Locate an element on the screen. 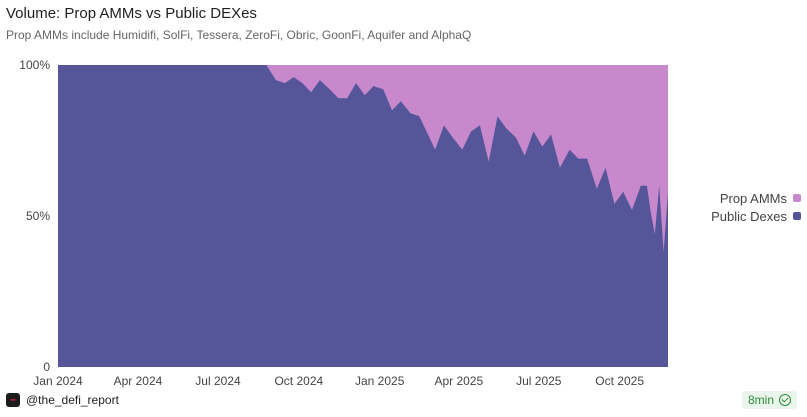  x-tick-label: Apr 2024 is located at coordinates (138, 381).